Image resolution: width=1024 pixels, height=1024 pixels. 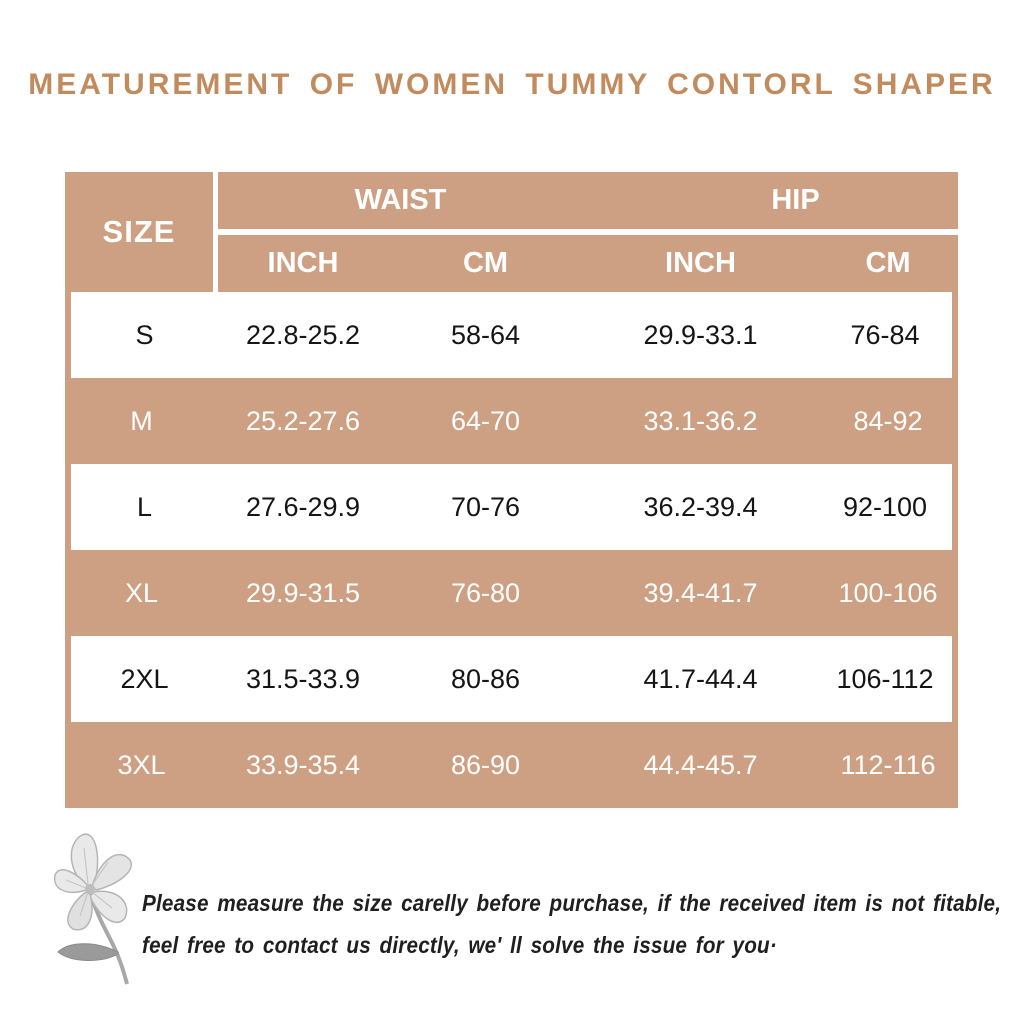 What do you see at coordinates (700, 593) in the screenshot?
I see `hip-inch-cell: 39.4-41.7` at bounding box center [700, 593].